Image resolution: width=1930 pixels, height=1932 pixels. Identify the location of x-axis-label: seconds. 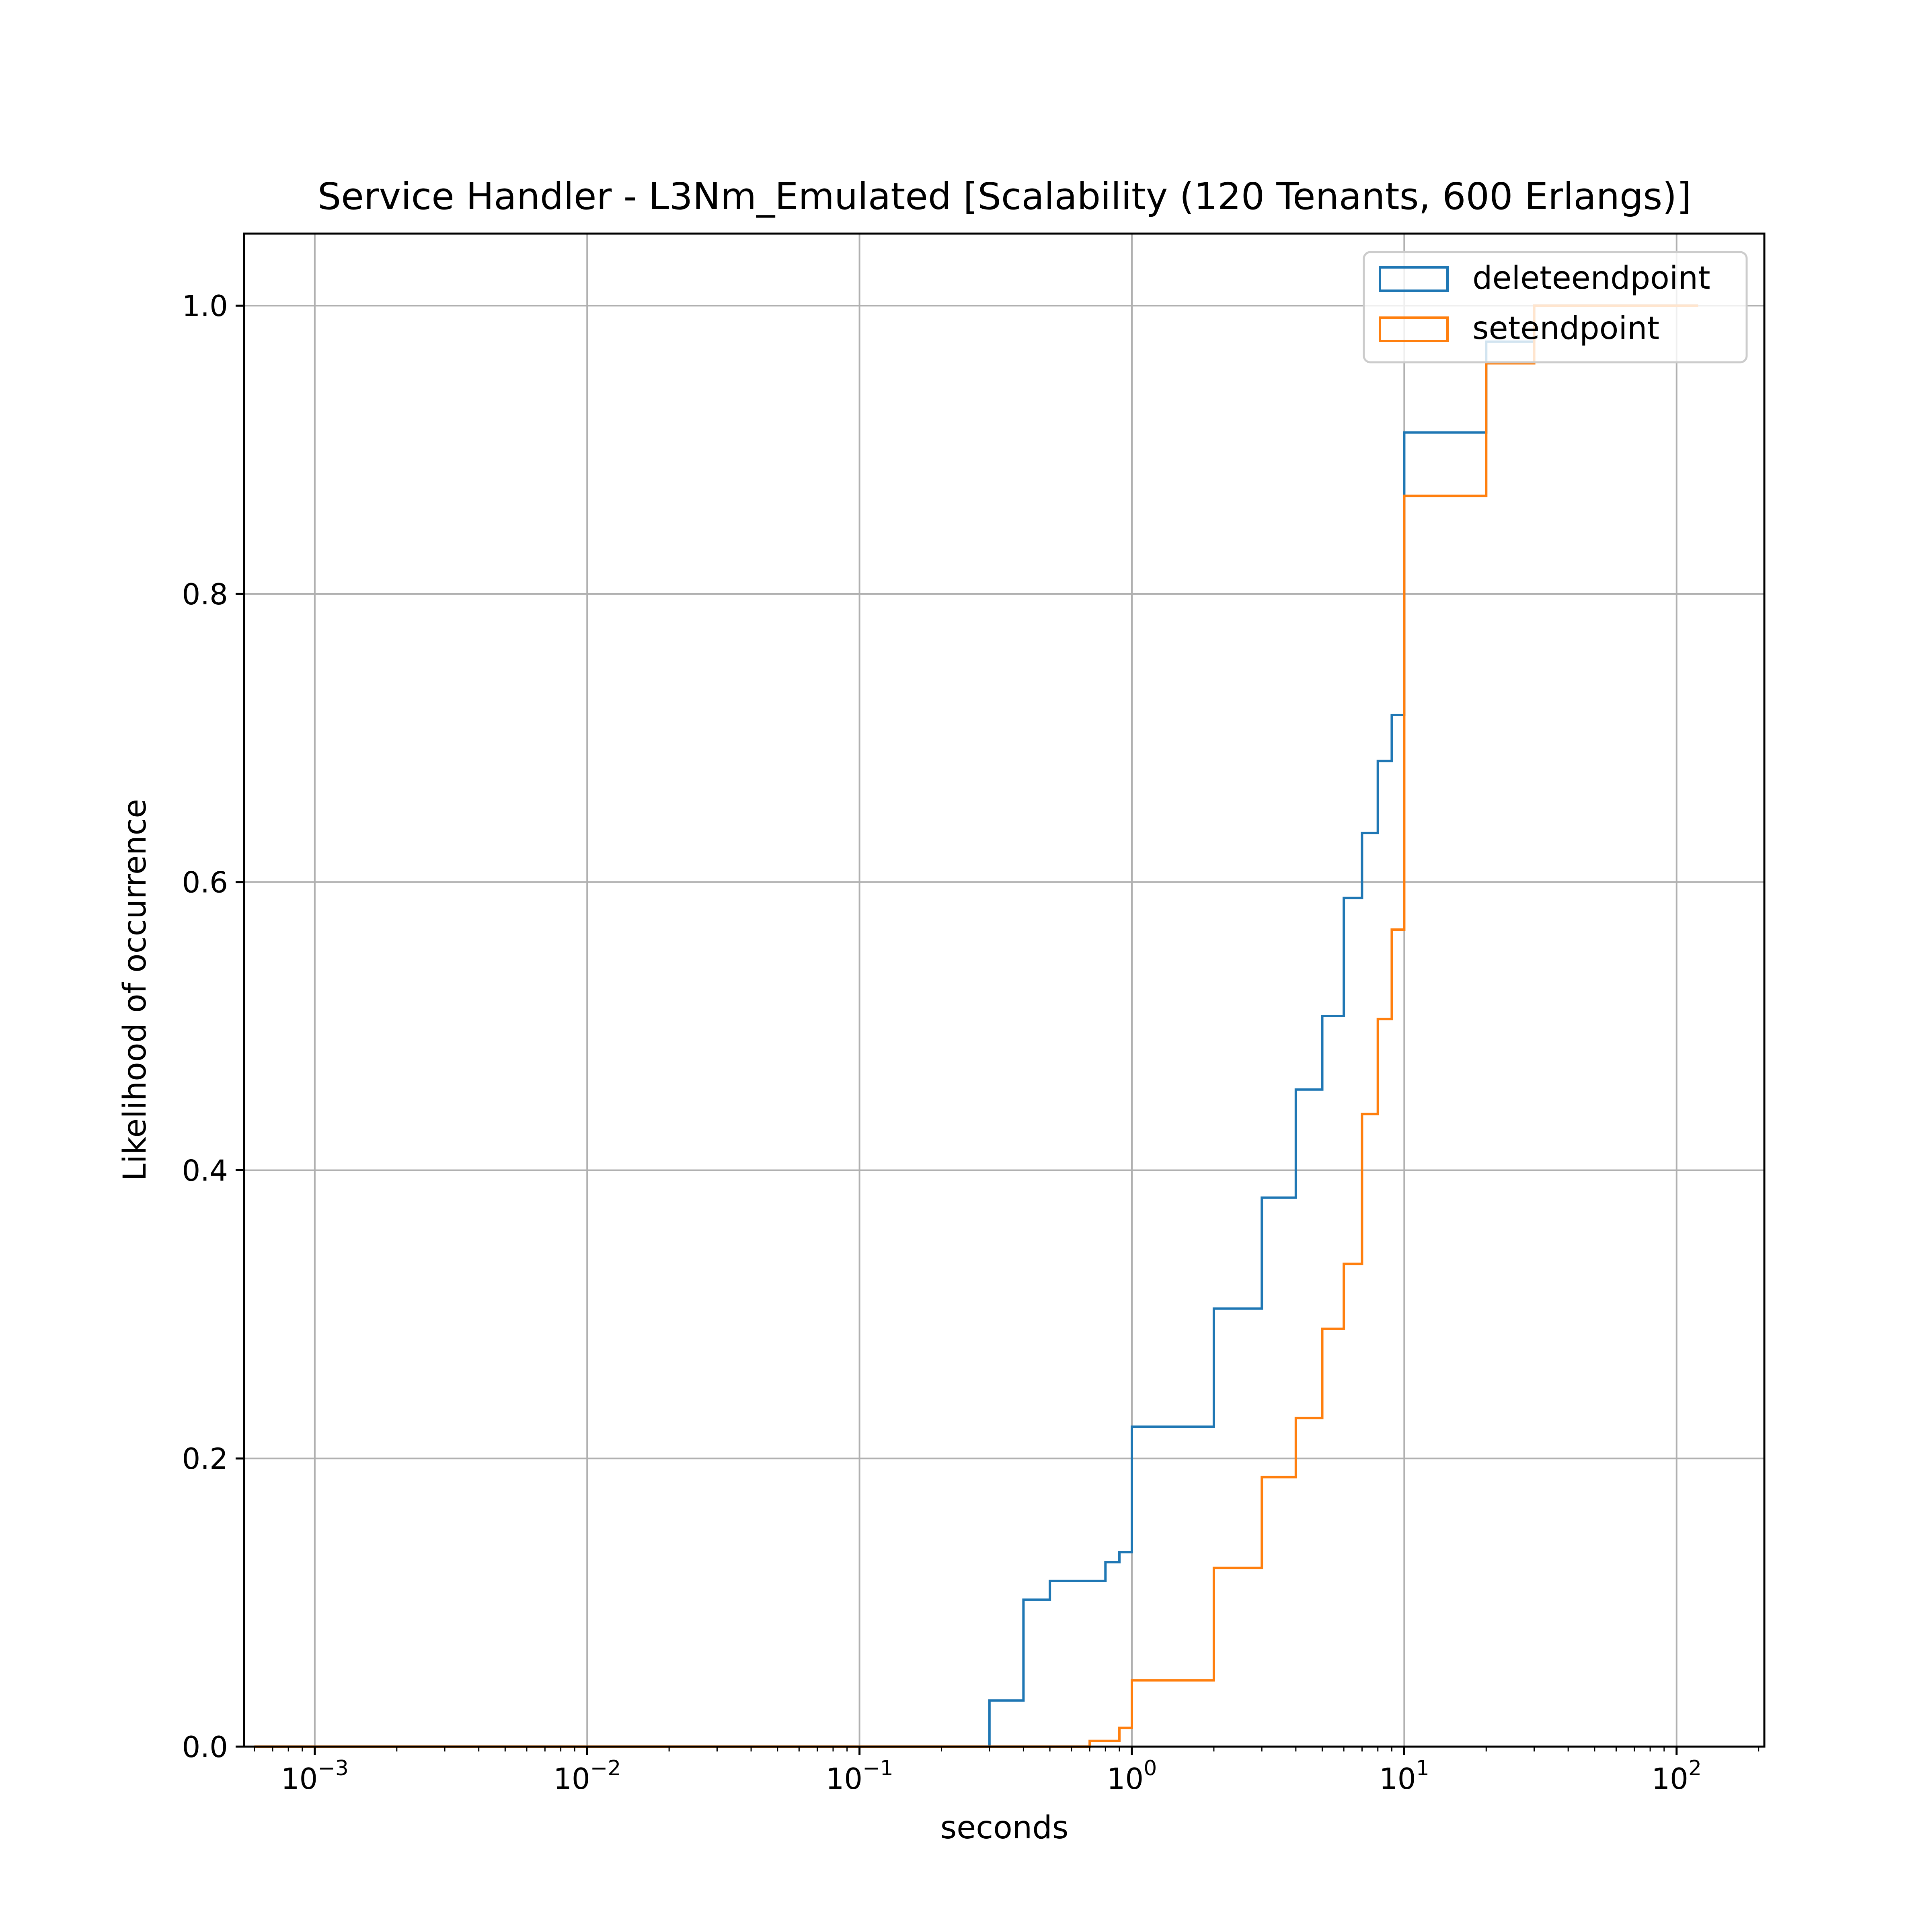
(1004, 1828).